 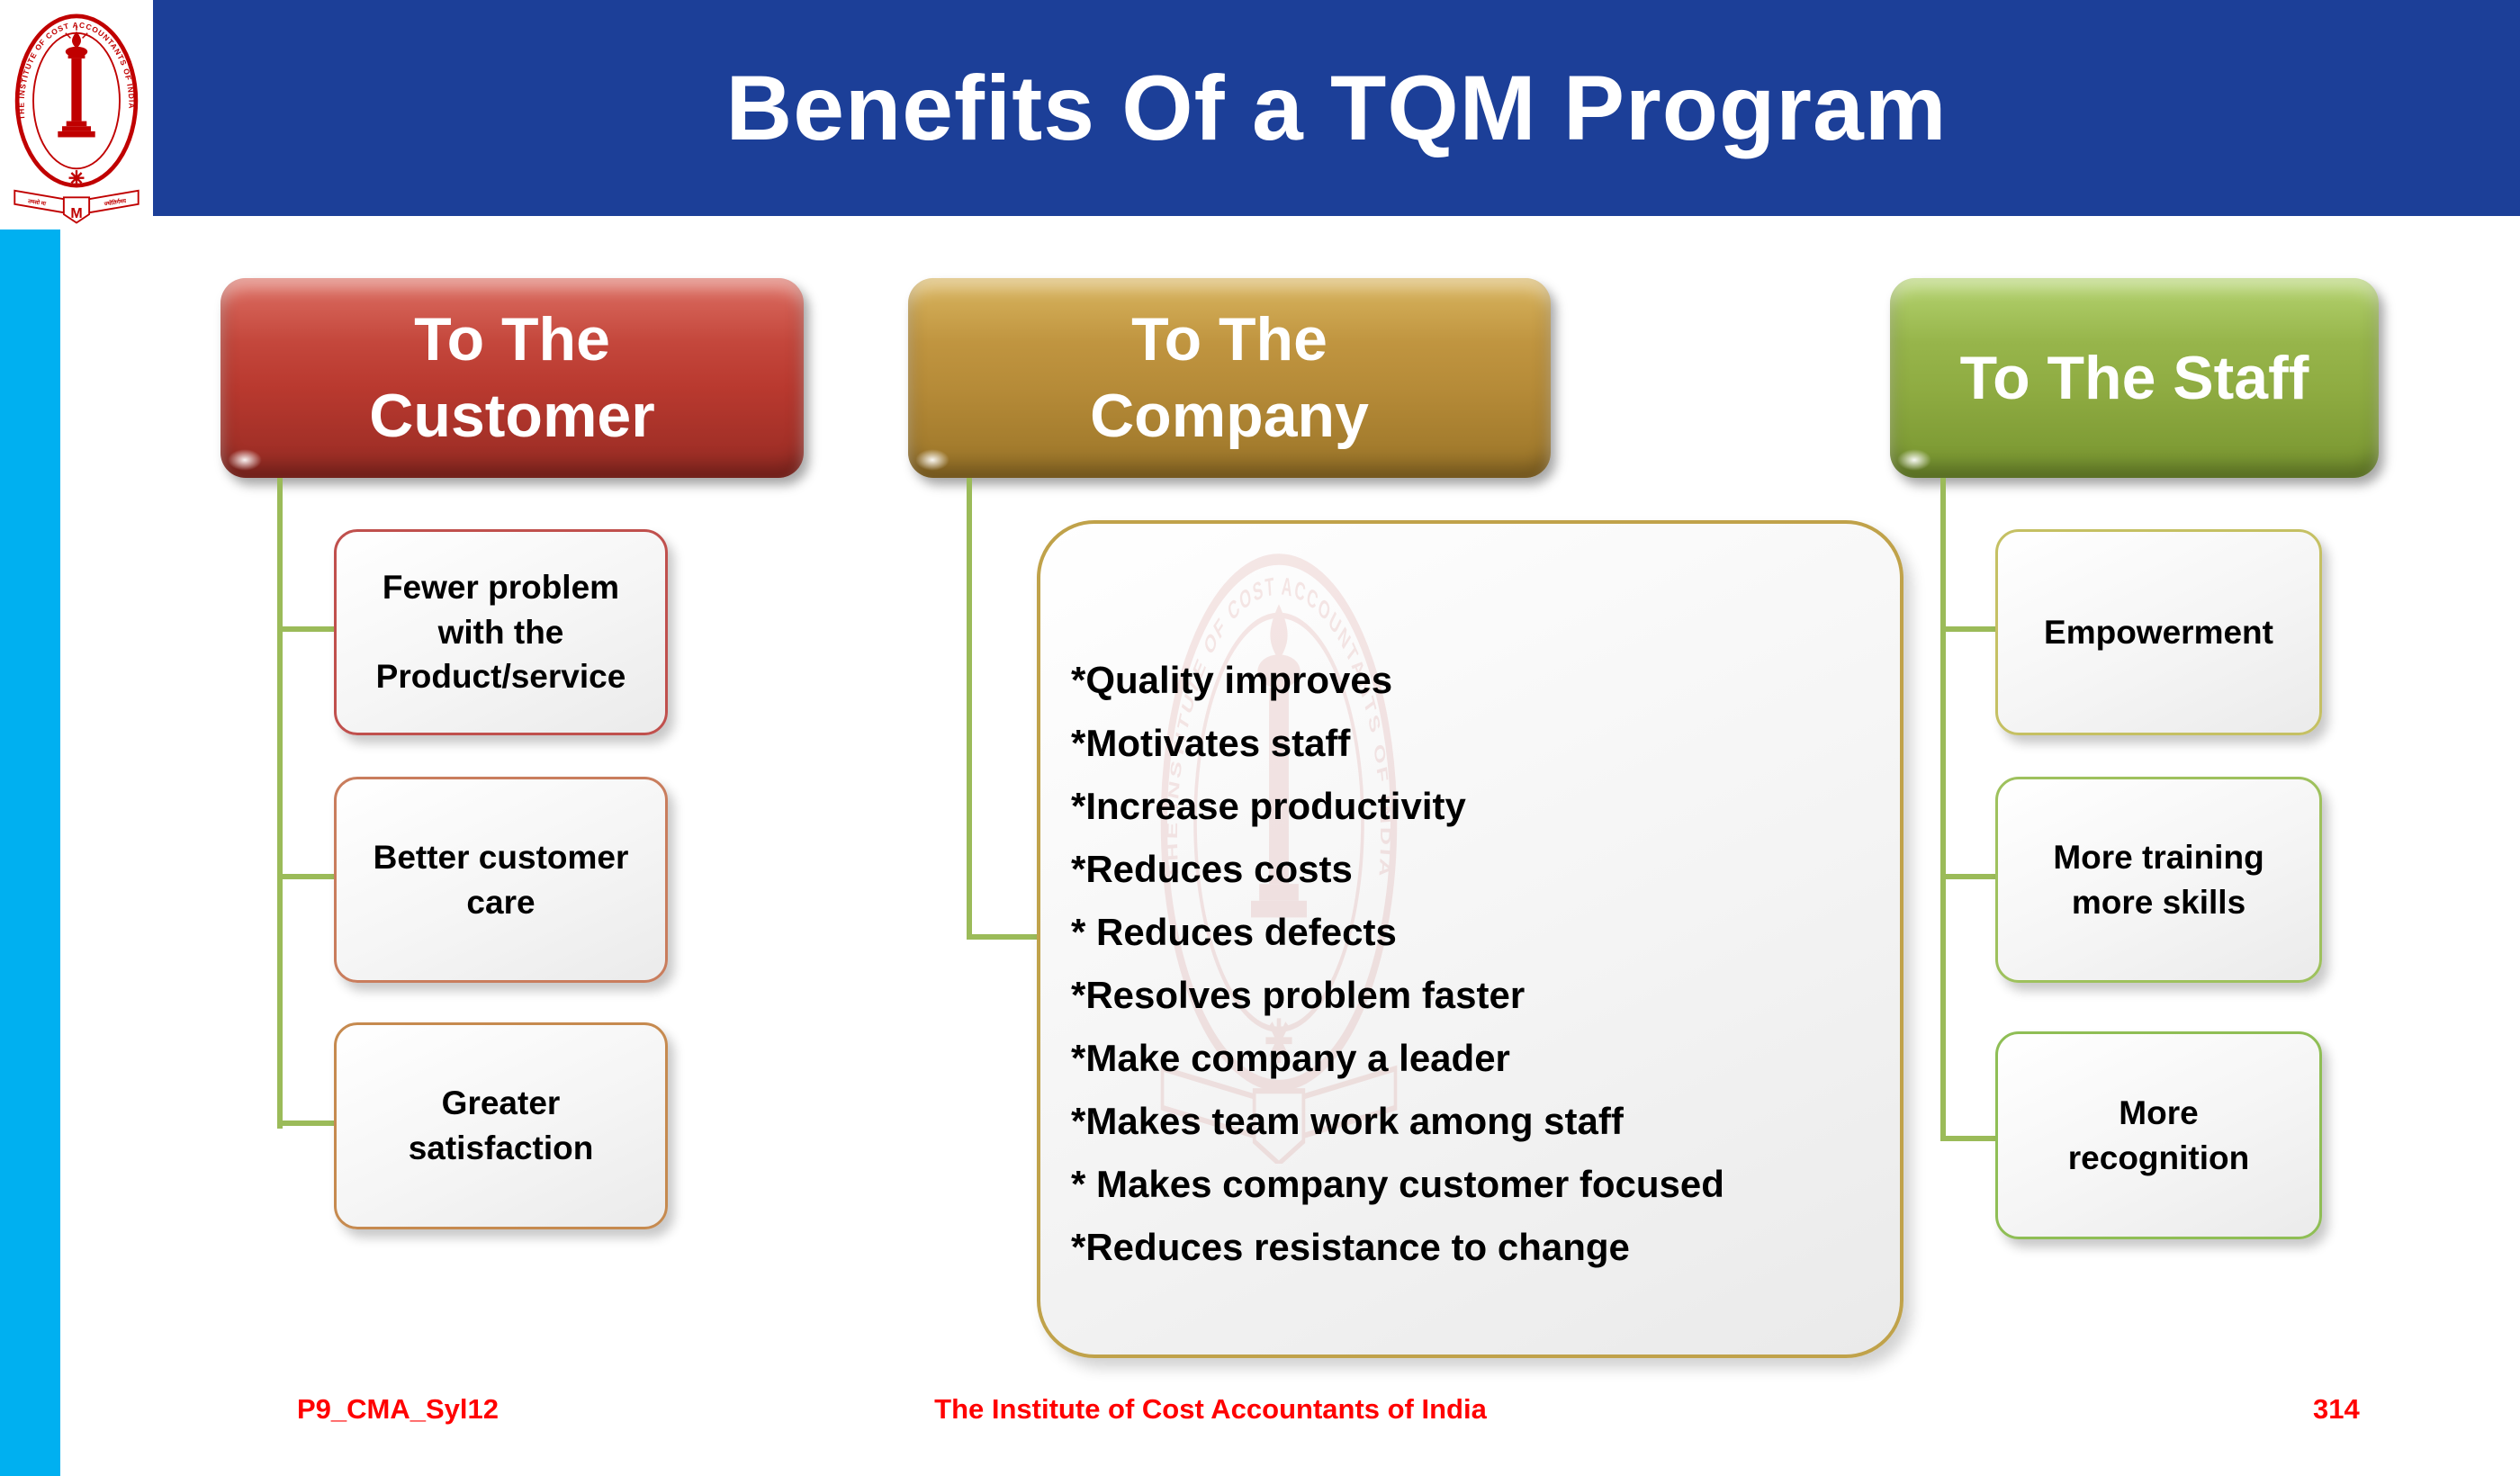 I want to click on company-benefit-item: * Makes company customer focused, so click(x=1397, y=1184).